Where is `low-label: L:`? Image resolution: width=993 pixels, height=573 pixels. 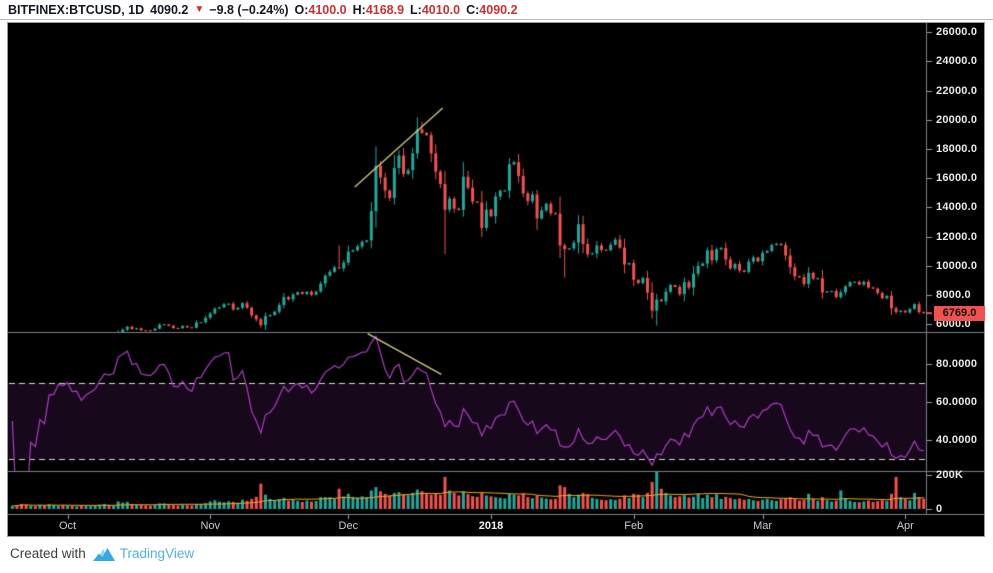 low-label: L: is located at coordinates (416, 9).